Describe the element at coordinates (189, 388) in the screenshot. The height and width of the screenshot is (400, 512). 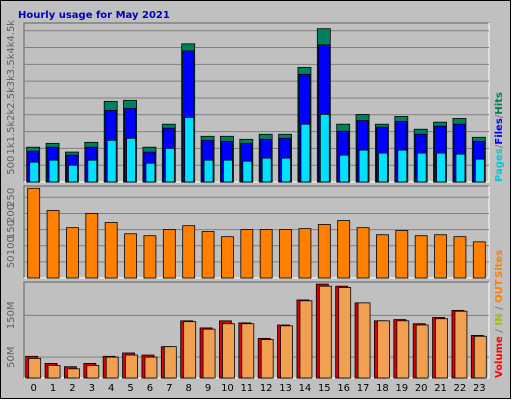
I see `x-tick-label: 8` at that location.